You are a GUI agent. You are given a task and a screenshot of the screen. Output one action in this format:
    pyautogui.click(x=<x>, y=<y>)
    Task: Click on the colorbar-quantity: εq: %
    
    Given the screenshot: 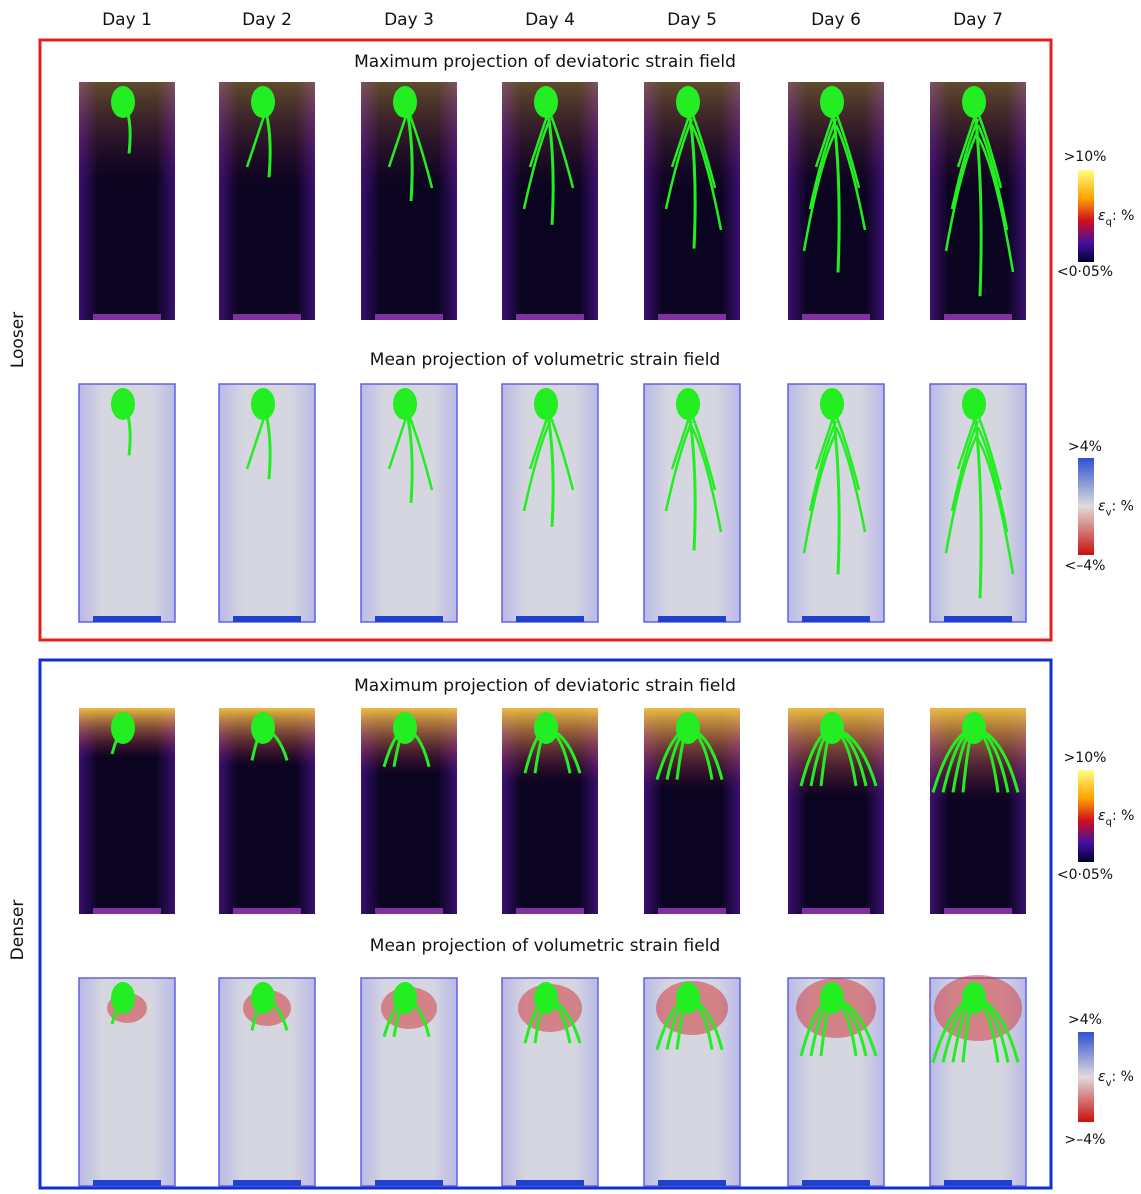 What is the action you would take?
    pyautogui.click(x=1116, y=218)
    